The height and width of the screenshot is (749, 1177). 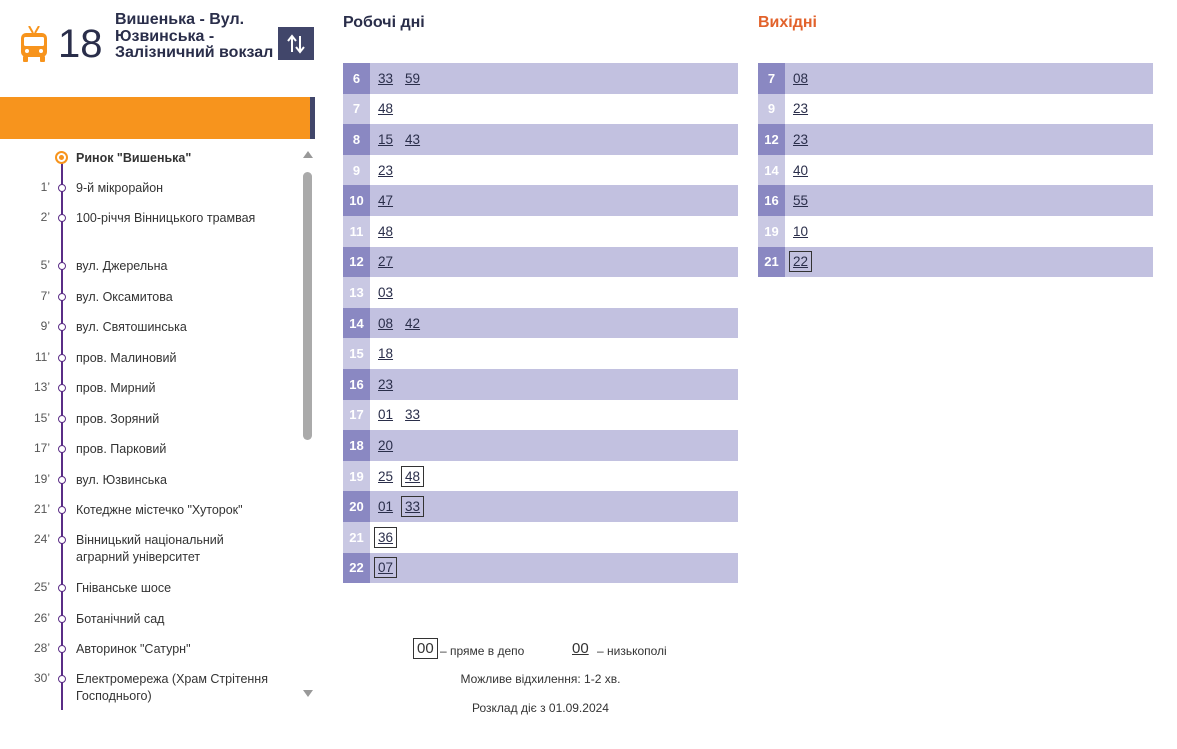 I want to click on stop-time: 25’, so click(x=41, y=587).